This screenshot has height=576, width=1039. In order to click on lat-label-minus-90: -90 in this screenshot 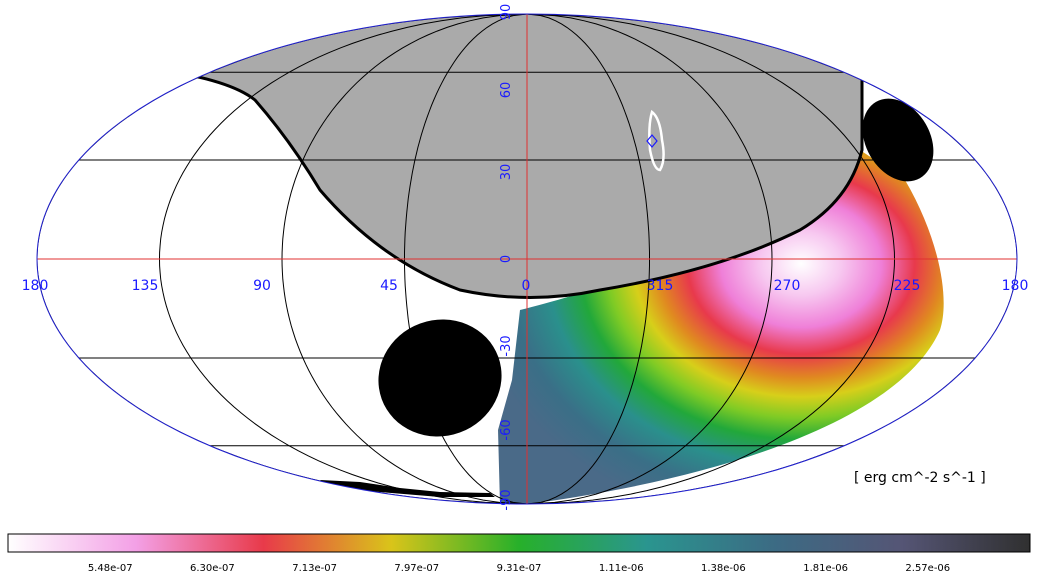, I will do `click(506, 499)`.